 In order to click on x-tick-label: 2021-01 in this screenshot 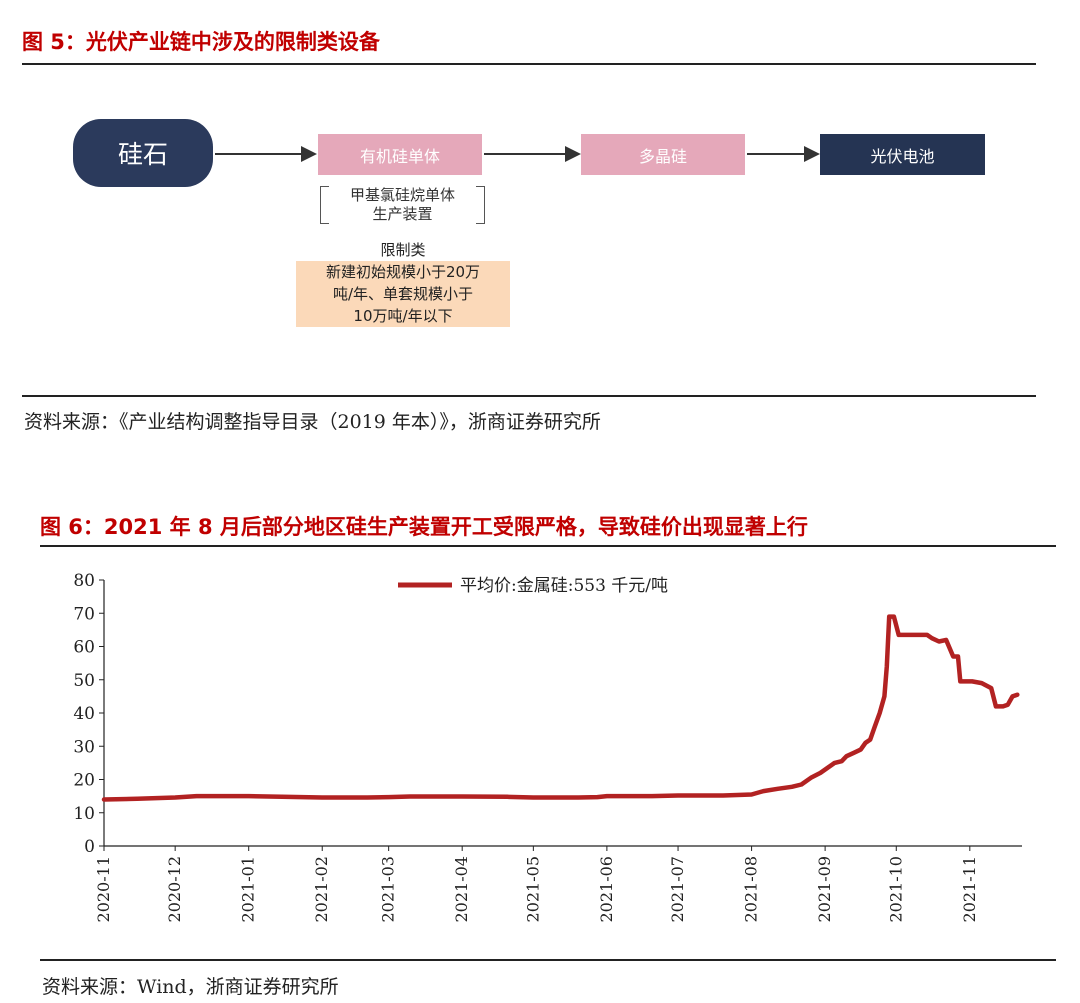, I will do `click(248, 889)`.